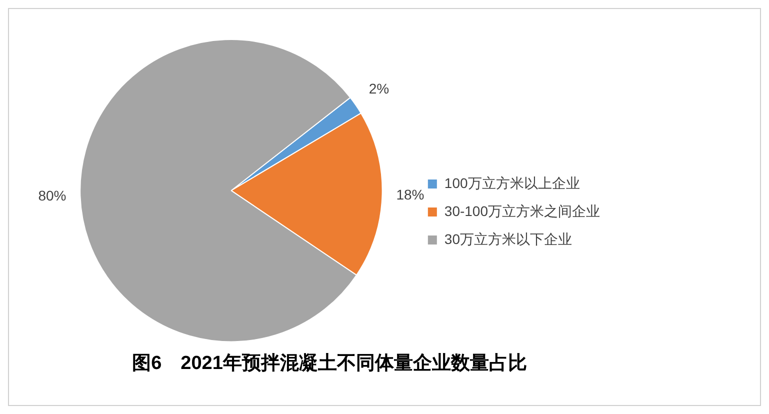 This screenshot has width=769, height=414. What do you see at coordinates (52, 196) in the screenshot?
I see `data-label: 80%` at bounding box center [52, 196].